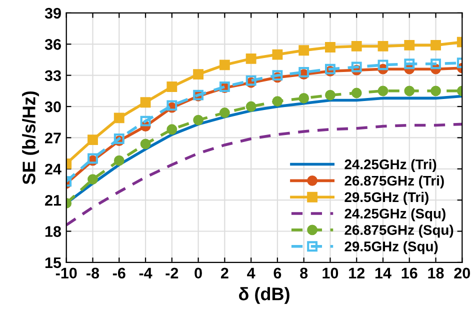 This screenshot has width=474, height=324. I want to click on x-tick-label: -10, so click(66, 273).